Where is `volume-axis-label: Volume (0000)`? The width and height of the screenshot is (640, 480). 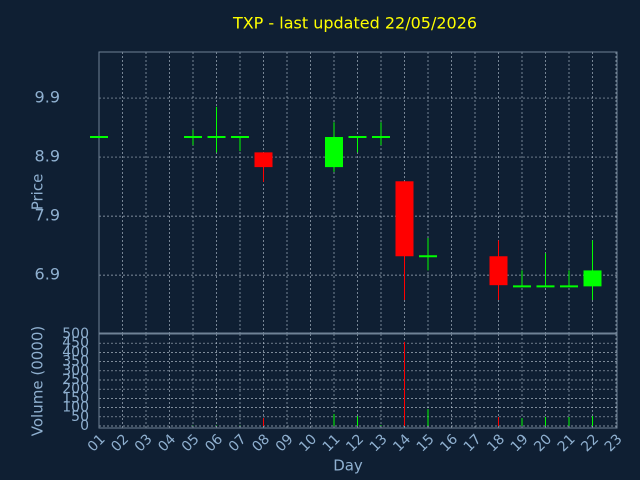 volume-axis-label: Volume (0000) is located at coordinates (38, 381).